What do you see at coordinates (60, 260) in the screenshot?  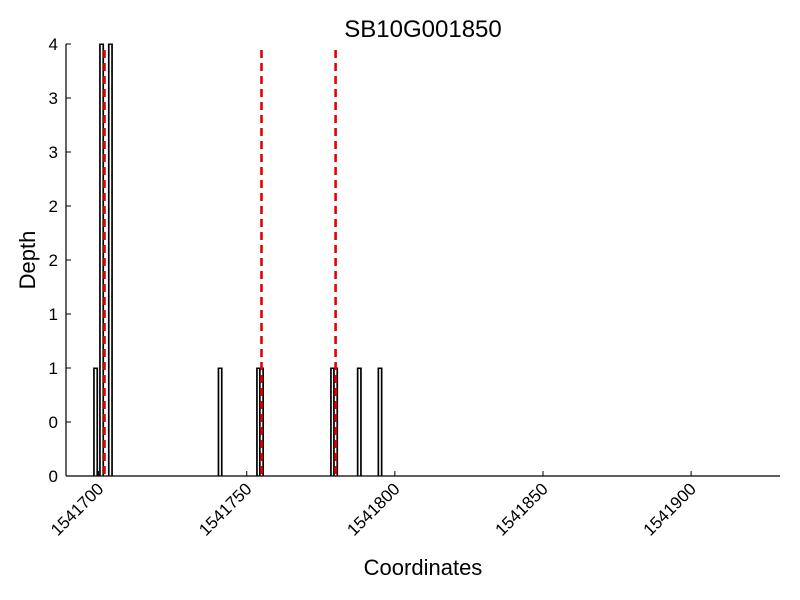 I see `y-axis: 0 0 1 1 2 2 3 3 4` at bounding box center [60, 260].